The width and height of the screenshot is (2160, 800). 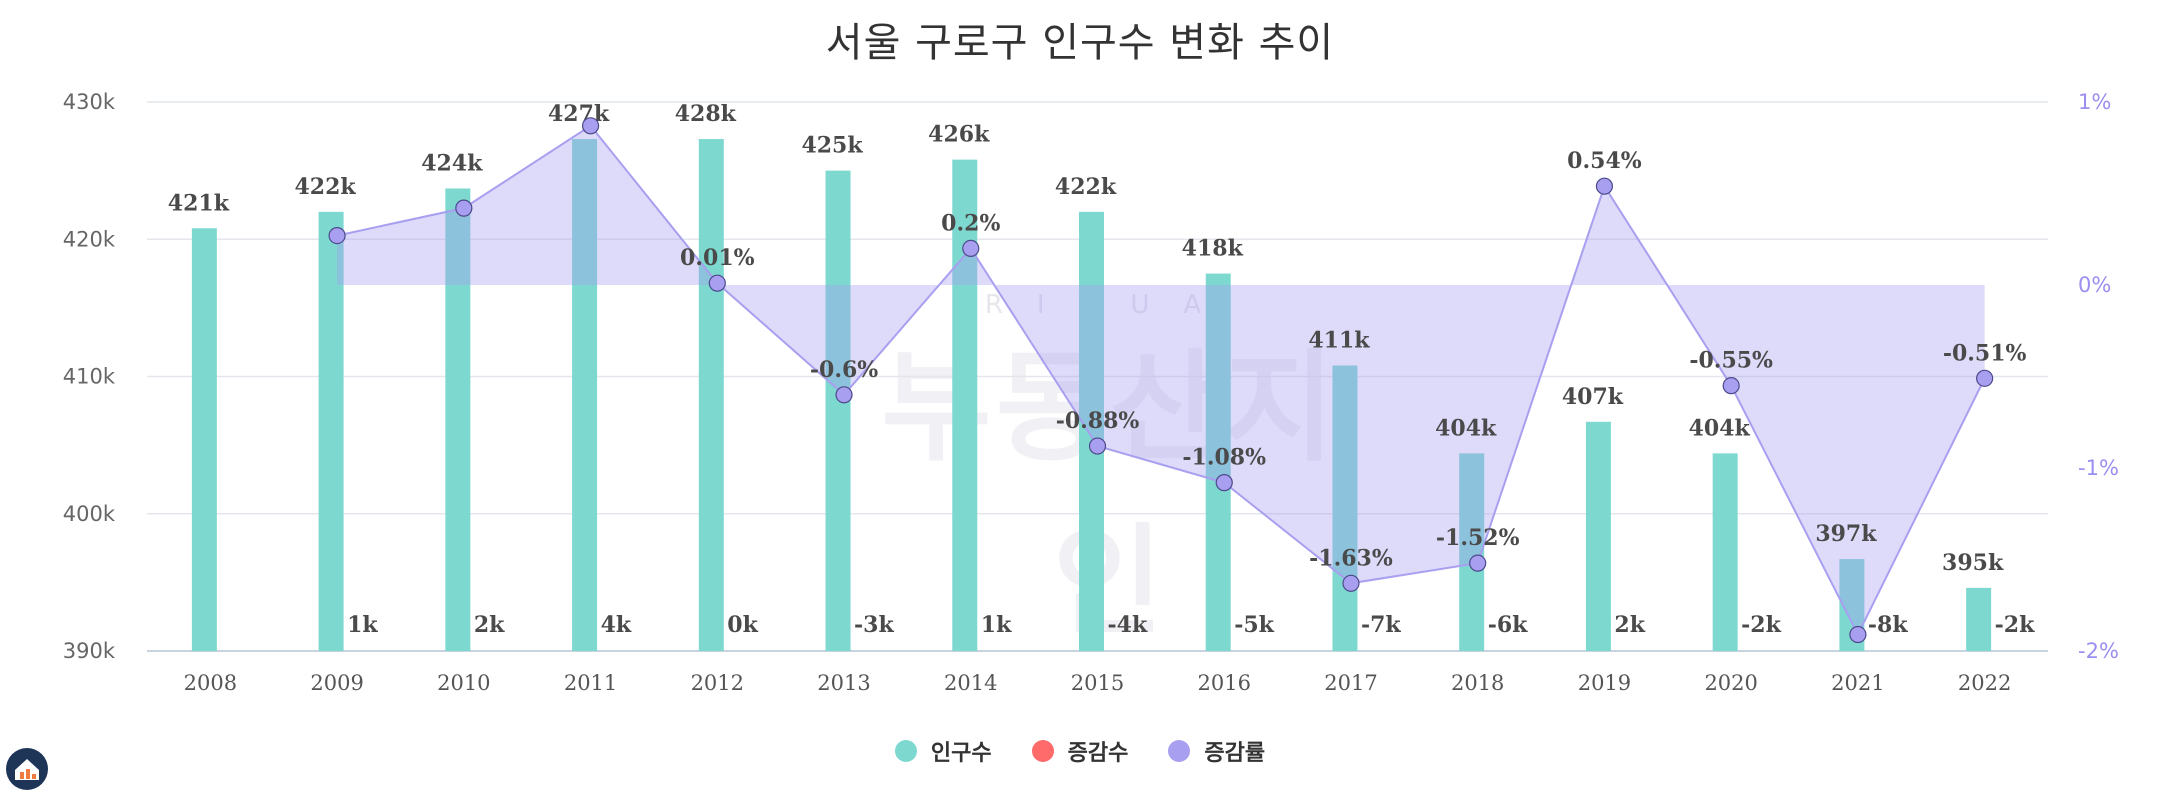 I want to click on change-rate-label: -0.88%, so click(x=1098, y=421).